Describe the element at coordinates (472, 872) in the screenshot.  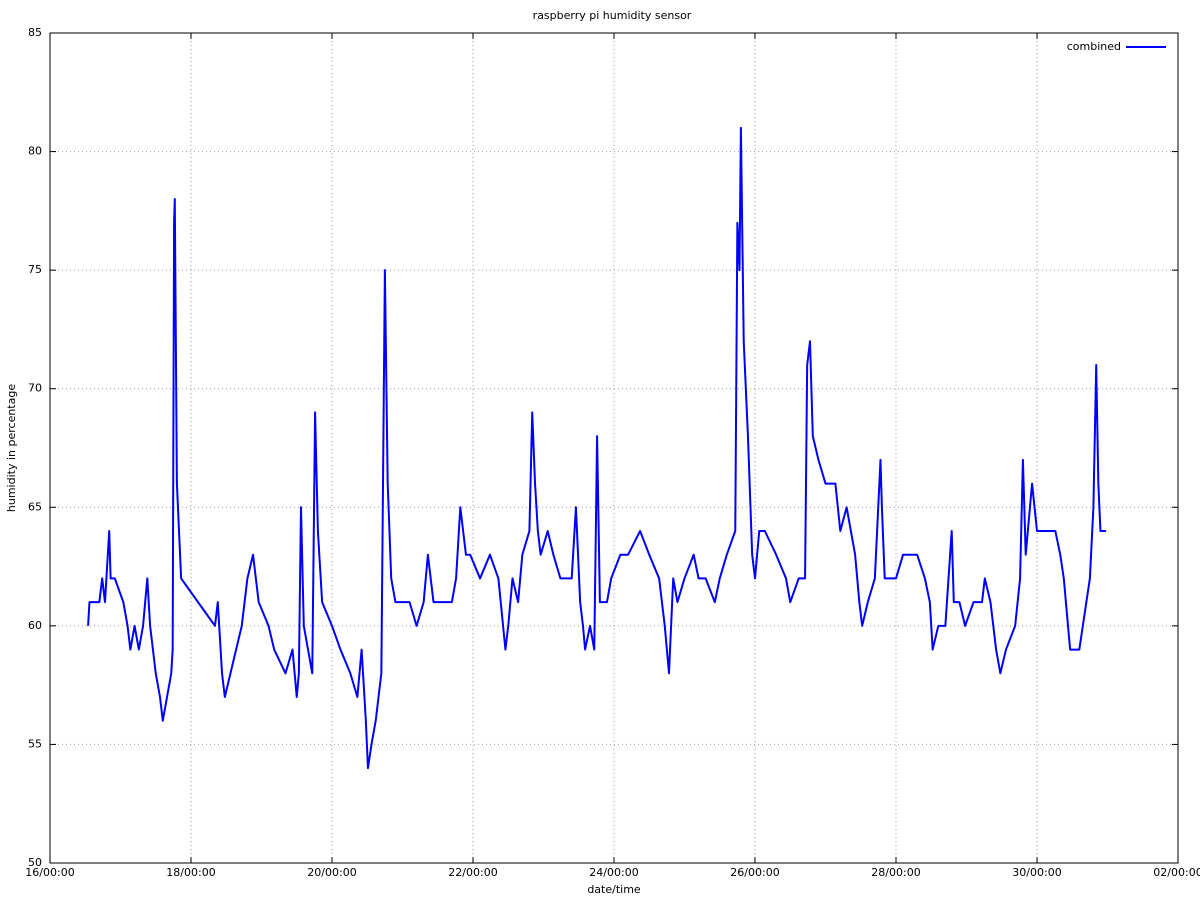
I see `x-tick-label: 22/00:00` at that location.